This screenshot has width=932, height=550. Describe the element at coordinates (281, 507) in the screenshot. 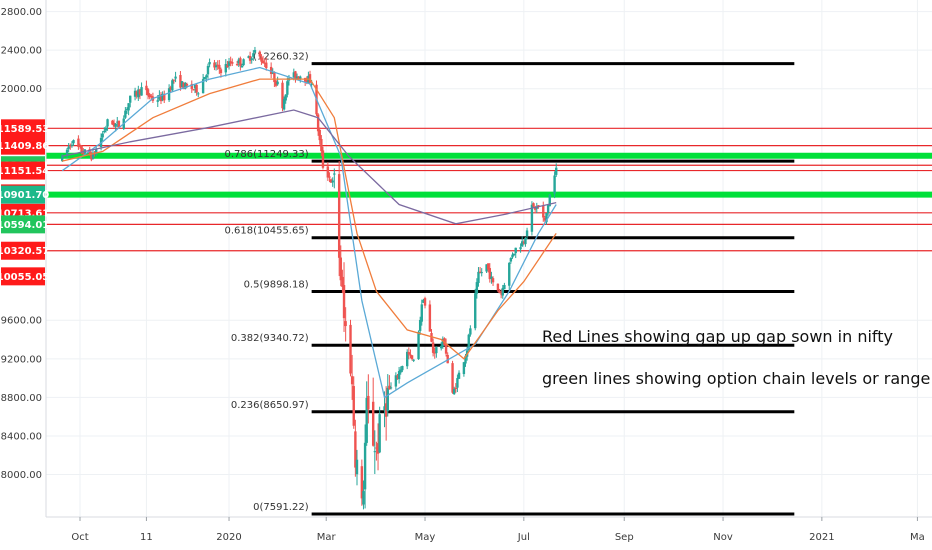

I see `fib-label: 0(7591.22)` at that location.